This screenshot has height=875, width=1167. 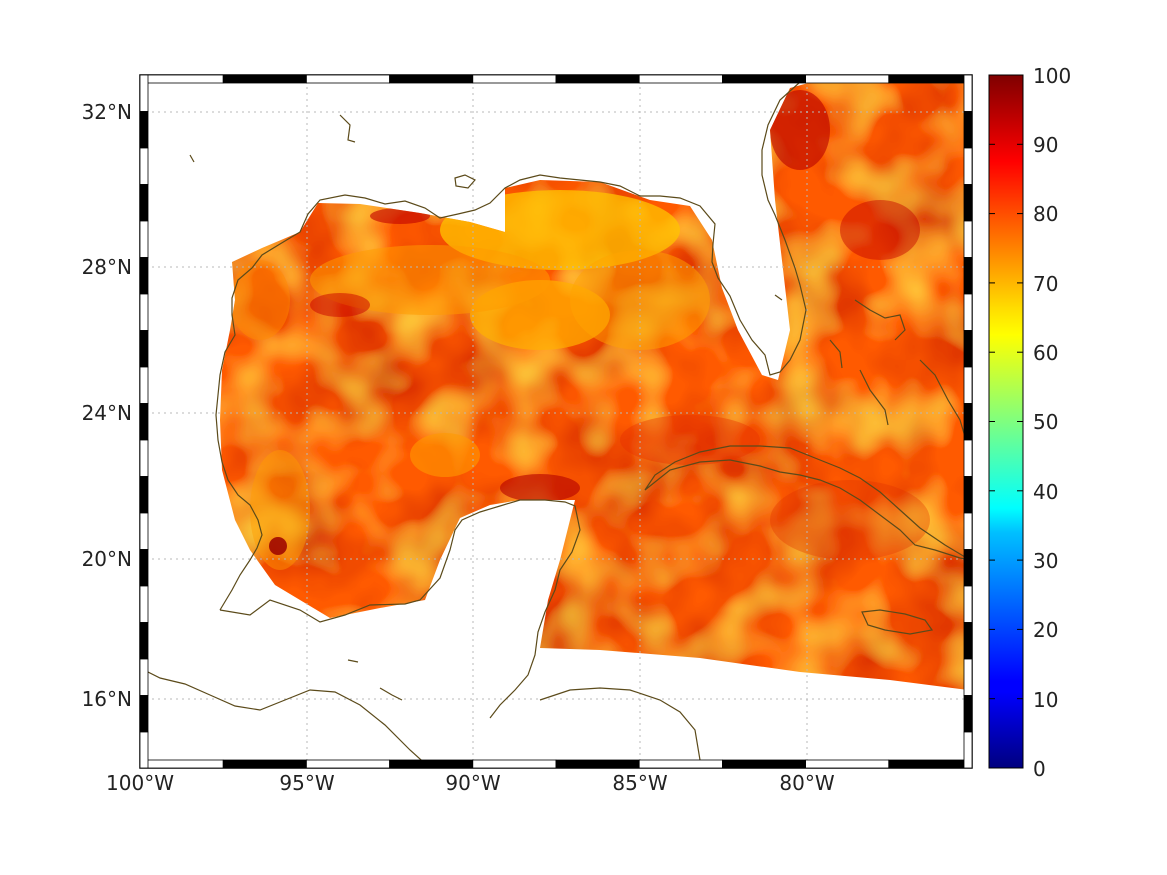 I want to click on colorbar-tick-label: 70, so click(x=1045, y=284).